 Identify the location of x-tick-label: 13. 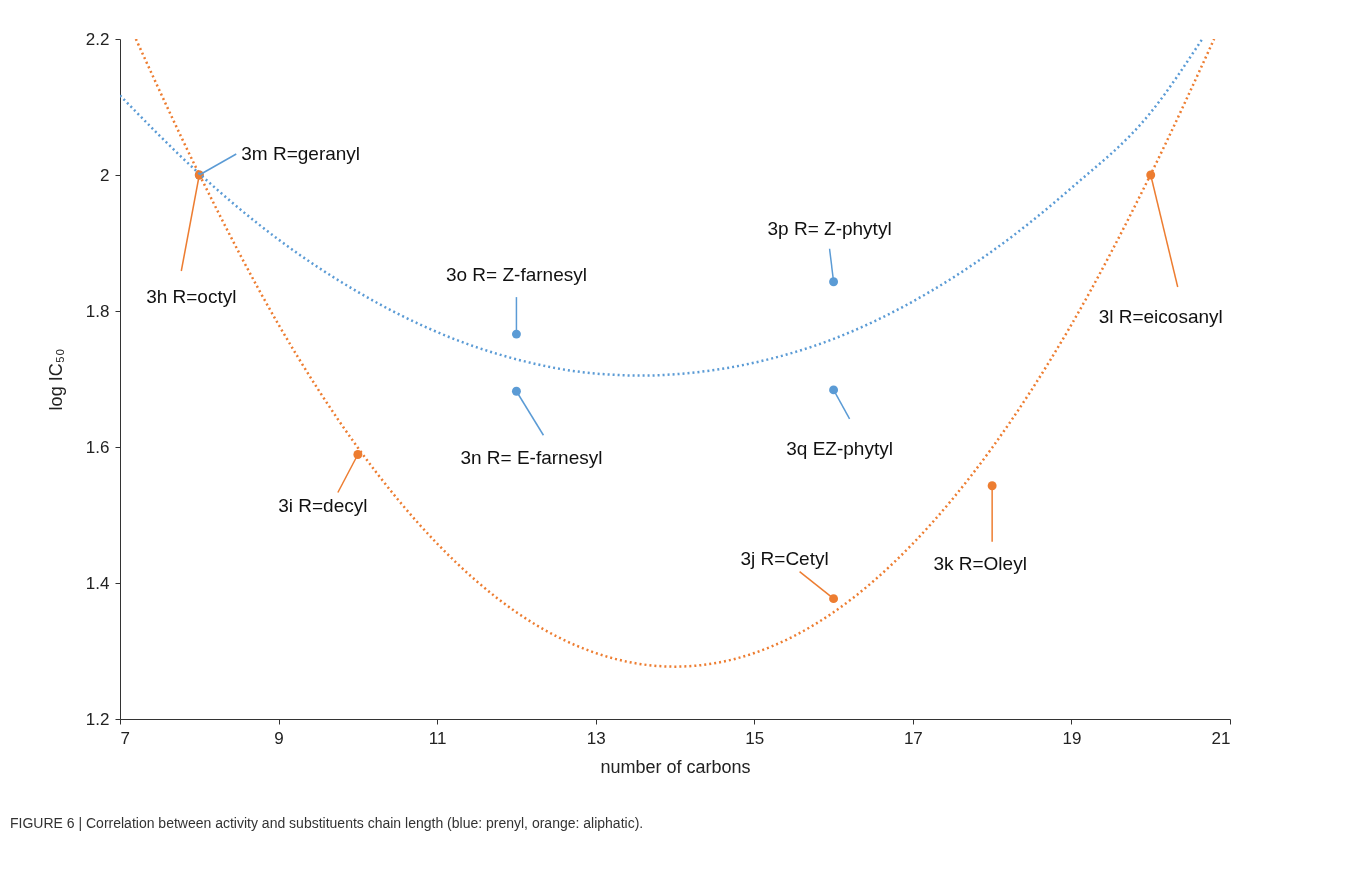
(596, 738).